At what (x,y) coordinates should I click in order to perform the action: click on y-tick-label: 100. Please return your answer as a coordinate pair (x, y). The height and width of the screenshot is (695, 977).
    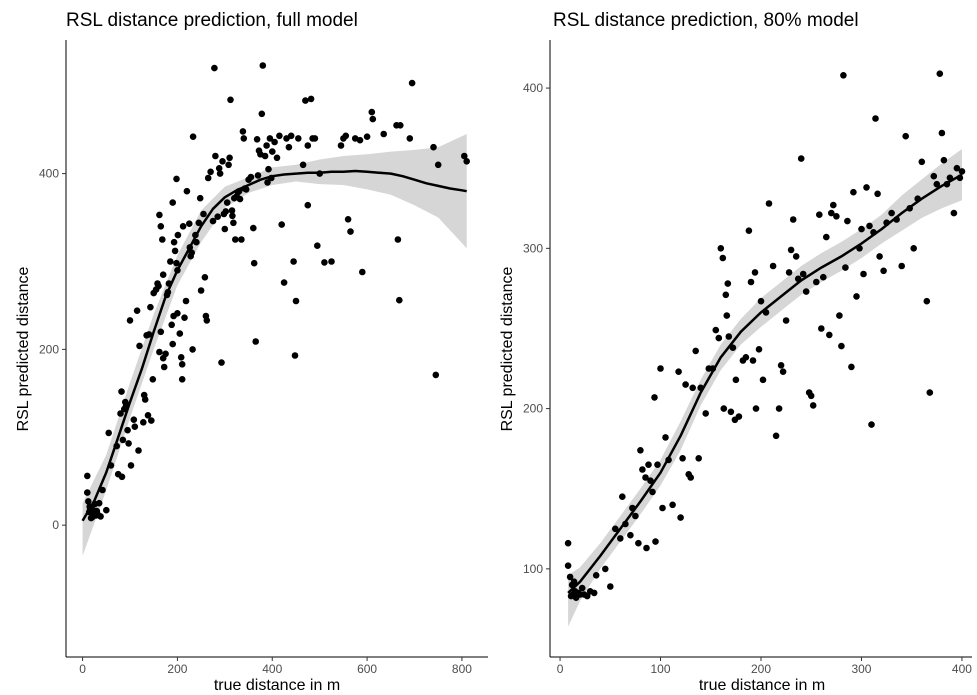
    Looking at the image, I should click on (533, 569).